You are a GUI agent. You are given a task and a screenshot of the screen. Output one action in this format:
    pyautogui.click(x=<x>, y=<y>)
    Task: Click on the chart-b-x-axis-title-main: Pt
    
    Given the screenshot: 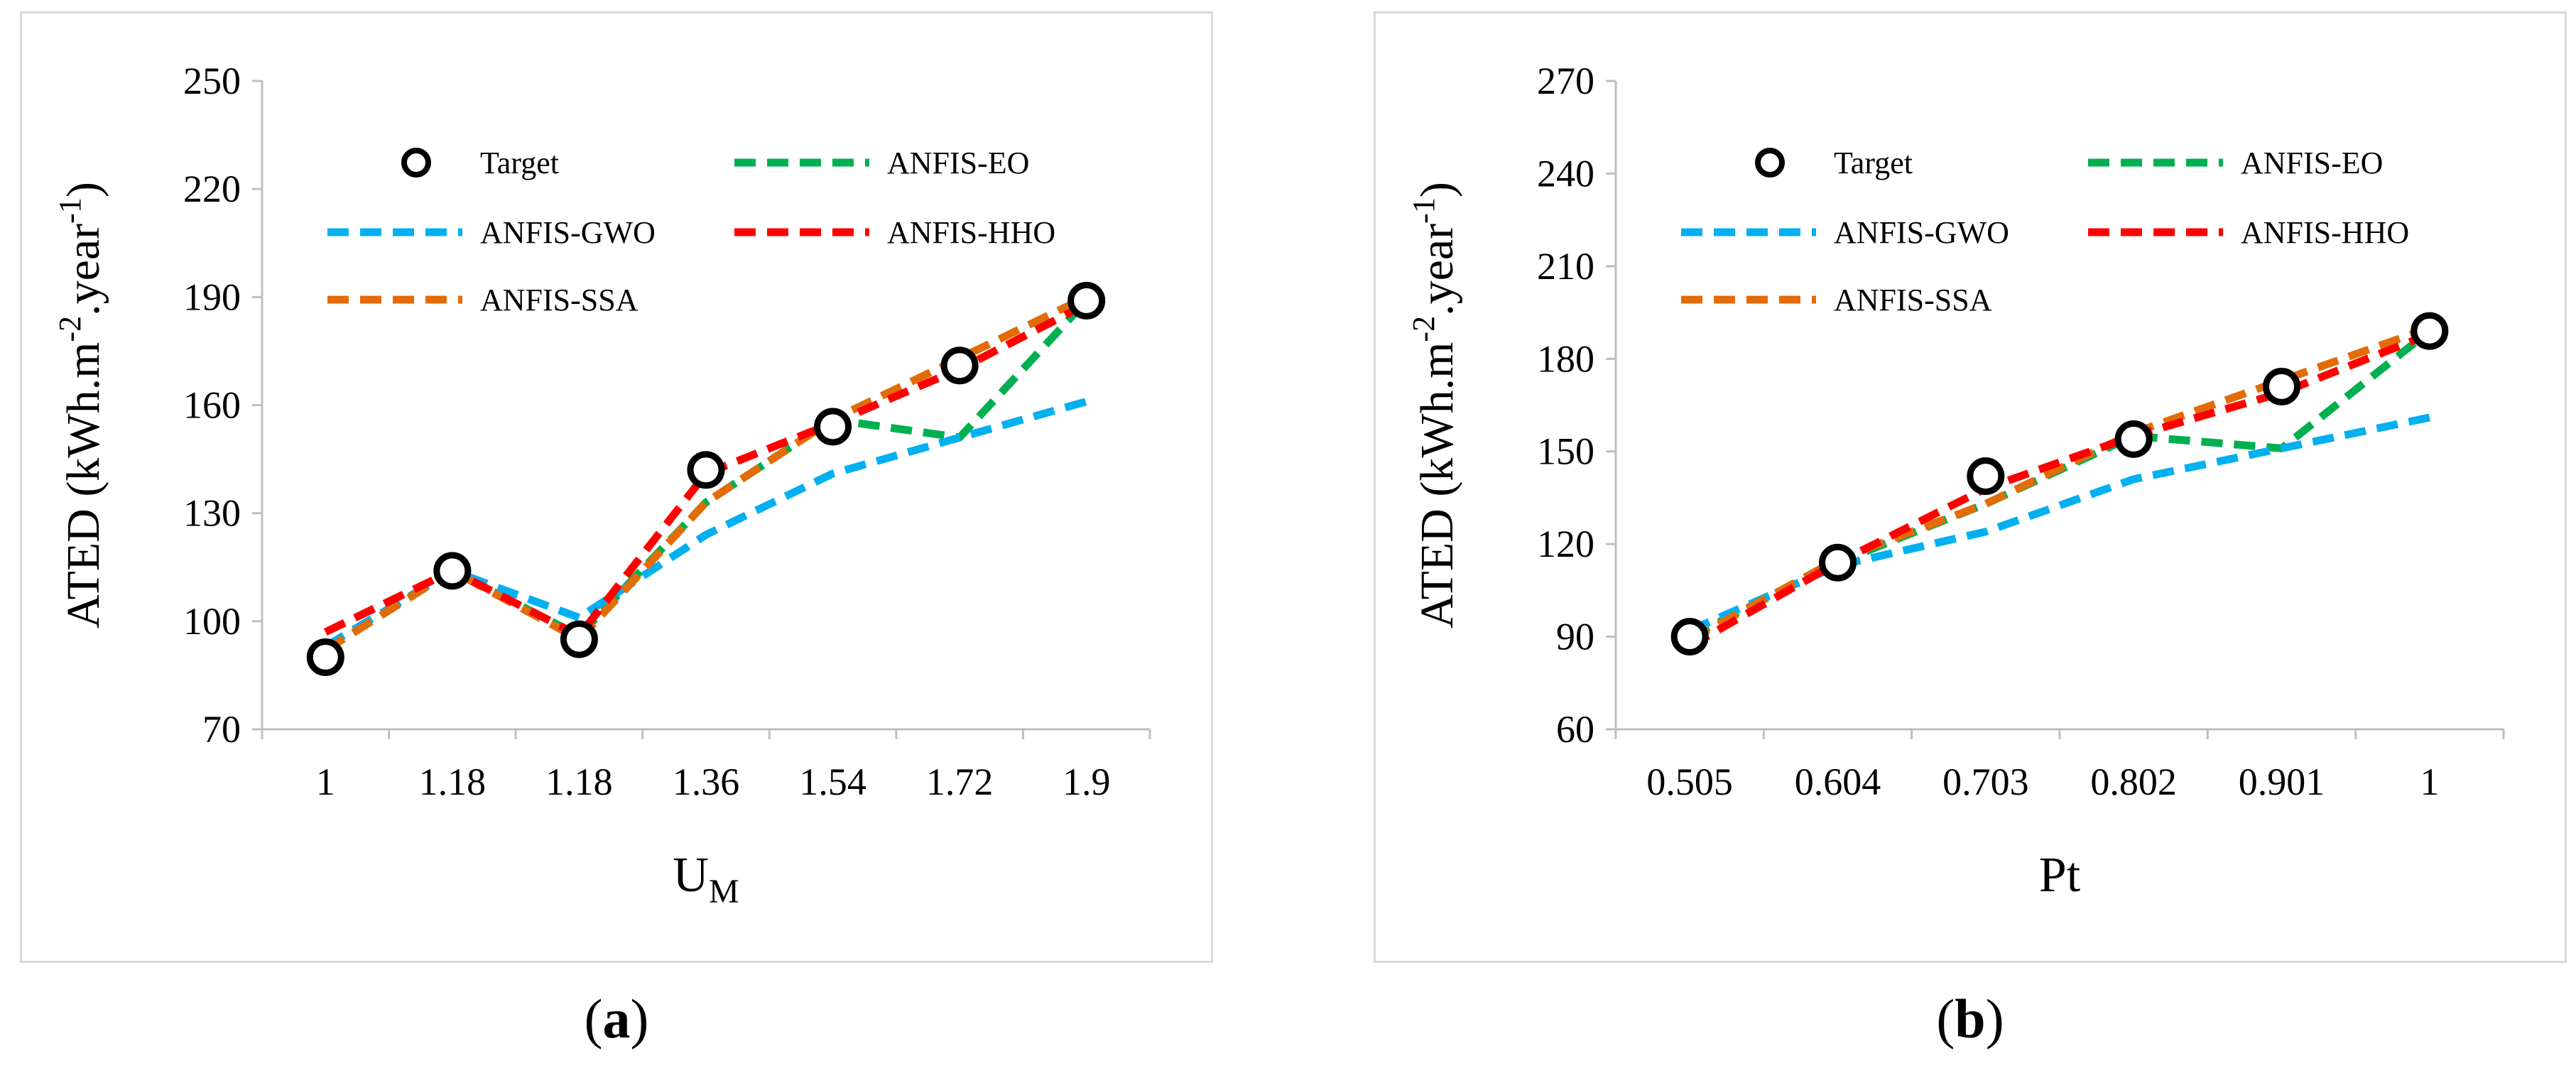 What is the action you would take?
    pyautogui.click(x=2060, y=875)
    